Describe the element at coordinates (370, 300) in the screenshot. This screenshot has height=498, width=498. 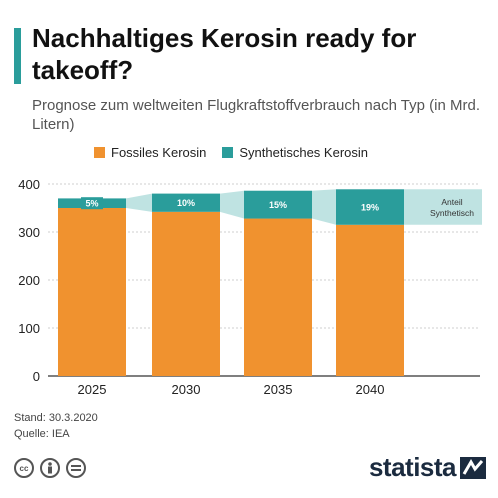
I see `bar-fossil-2040` at that location.